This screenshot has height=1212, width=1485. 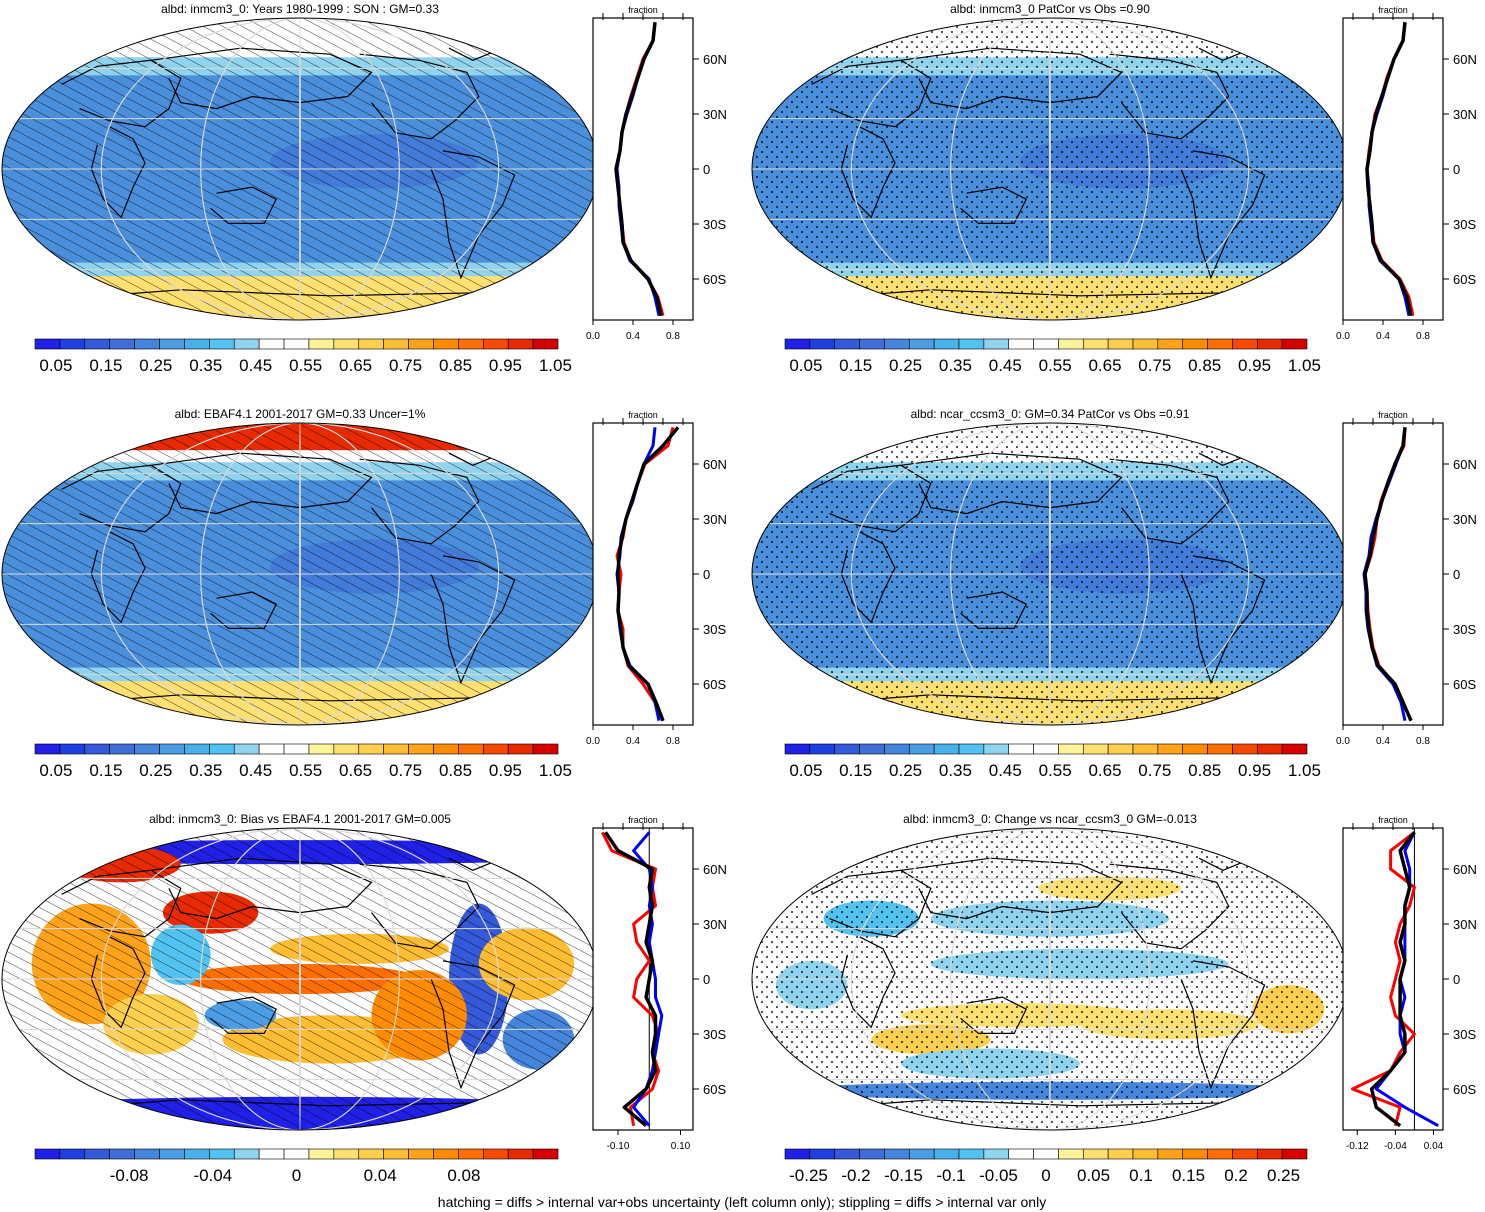 I want to click on colorbar: -0.08 -0.04 0 0.04 0.08, so click(x=296, y=1166).